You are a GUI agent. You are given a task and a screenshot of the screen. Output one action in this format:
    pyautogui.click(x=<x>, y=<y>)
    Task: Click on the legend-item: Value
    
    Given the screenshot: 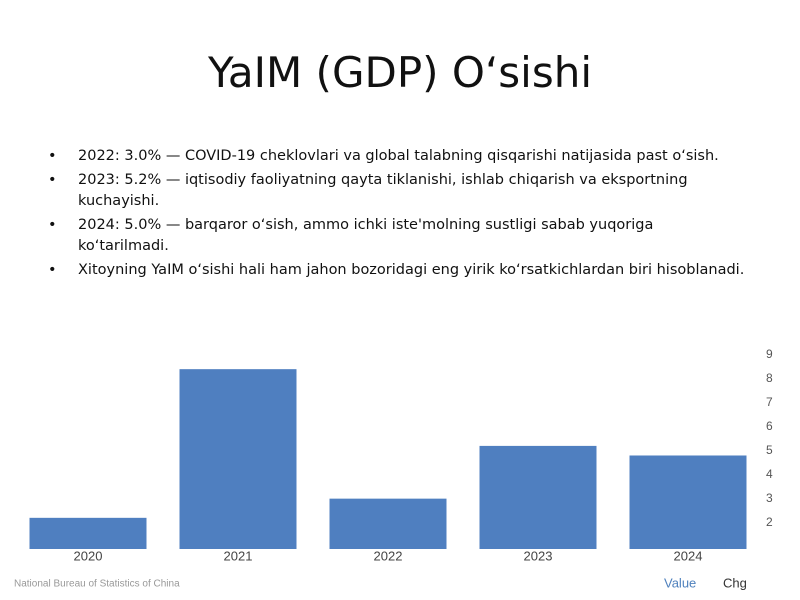 What is the action you would take?
    pyautogui.click(x=680, y=582)
    